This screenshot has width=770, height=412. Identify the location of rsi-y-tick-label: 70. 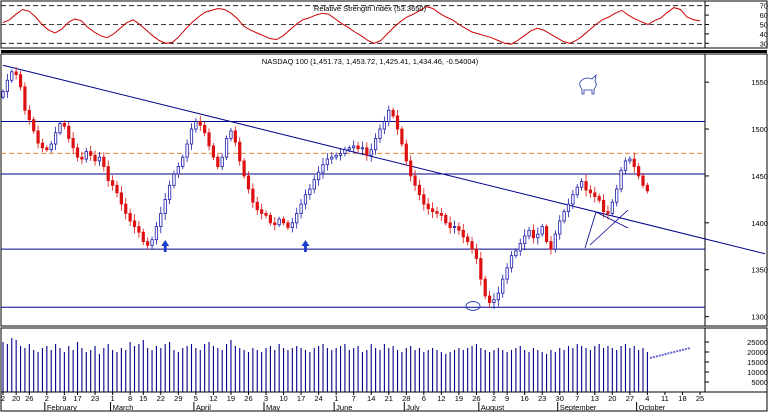
(764, 6).